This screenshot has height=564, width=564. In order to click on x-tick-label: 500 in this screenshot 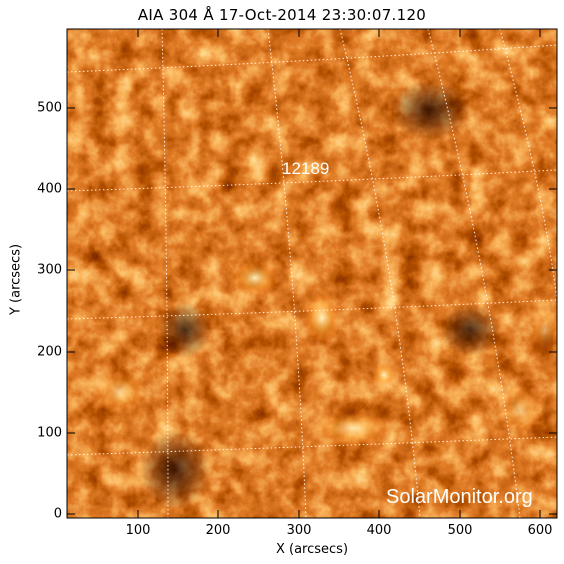, I will do `click(460, 530)`.